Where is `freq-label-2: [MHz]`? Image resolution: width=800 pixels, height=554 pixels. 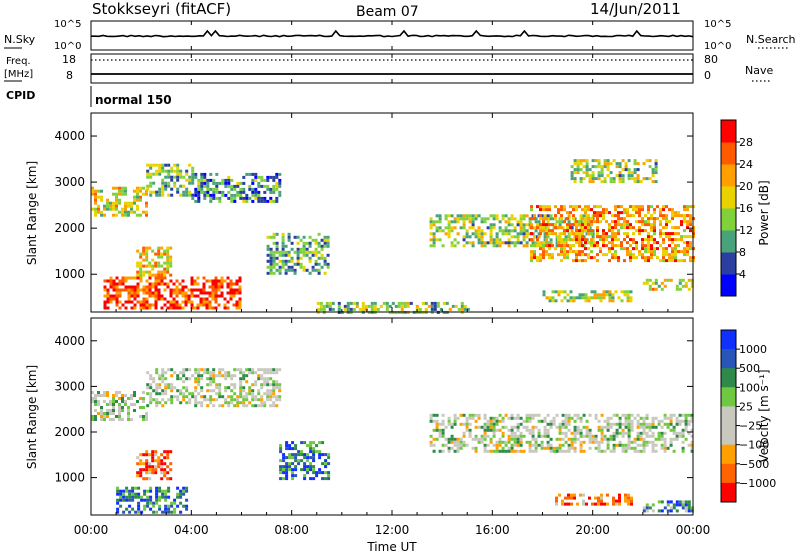
freq-label-2: [MHz] is located at coordinates (18, 74).